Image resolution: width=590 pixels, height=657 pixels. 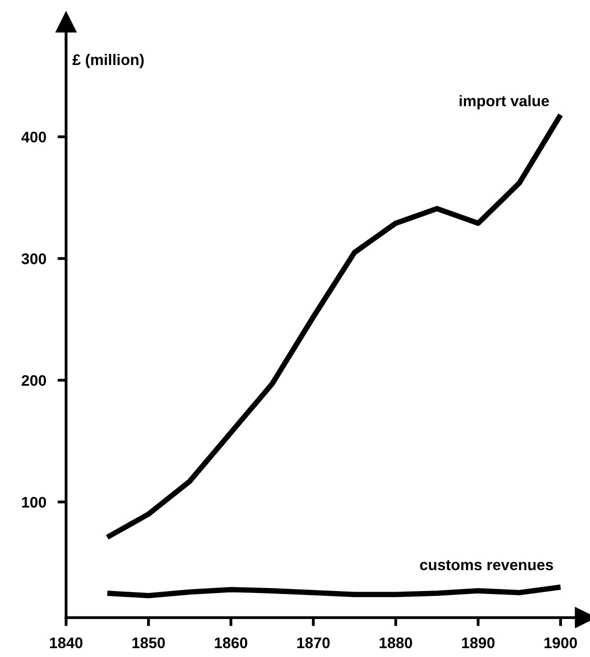 I want to click on x-tick-label: 1880, so click(x=396, y=642).